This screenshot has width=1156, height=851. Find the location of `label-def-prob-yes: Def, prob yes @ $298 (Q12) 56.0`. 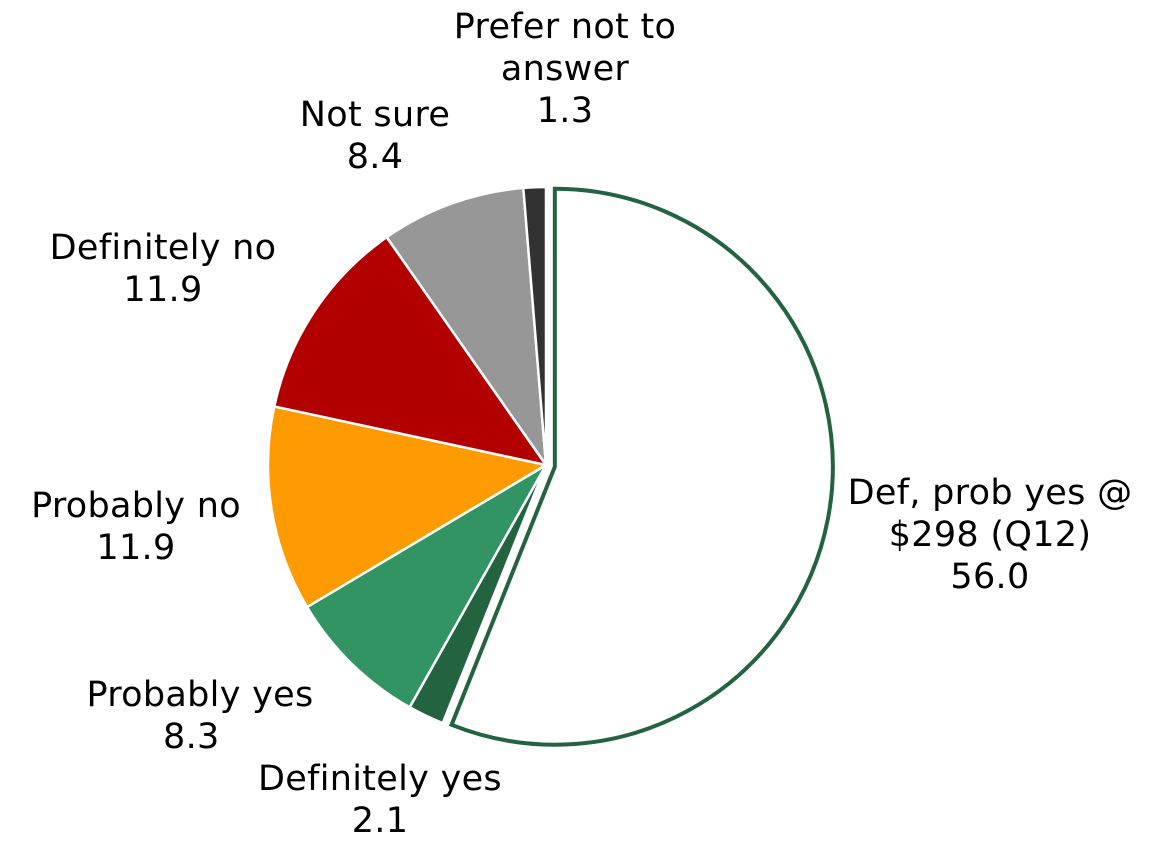

label-def-prob-yes: Def, prob yes @ $298 (Q12) 56.0 is located at coordinates (990, 535).